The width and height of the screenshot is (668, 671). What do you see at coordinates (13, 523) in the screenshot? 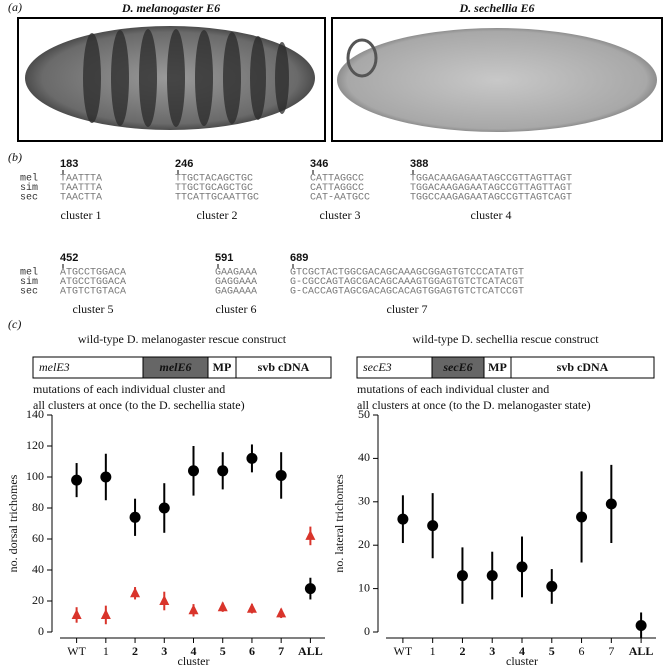
I see `y-axis-label: no. dorsal trichomes` at bounding box center [13, 523].